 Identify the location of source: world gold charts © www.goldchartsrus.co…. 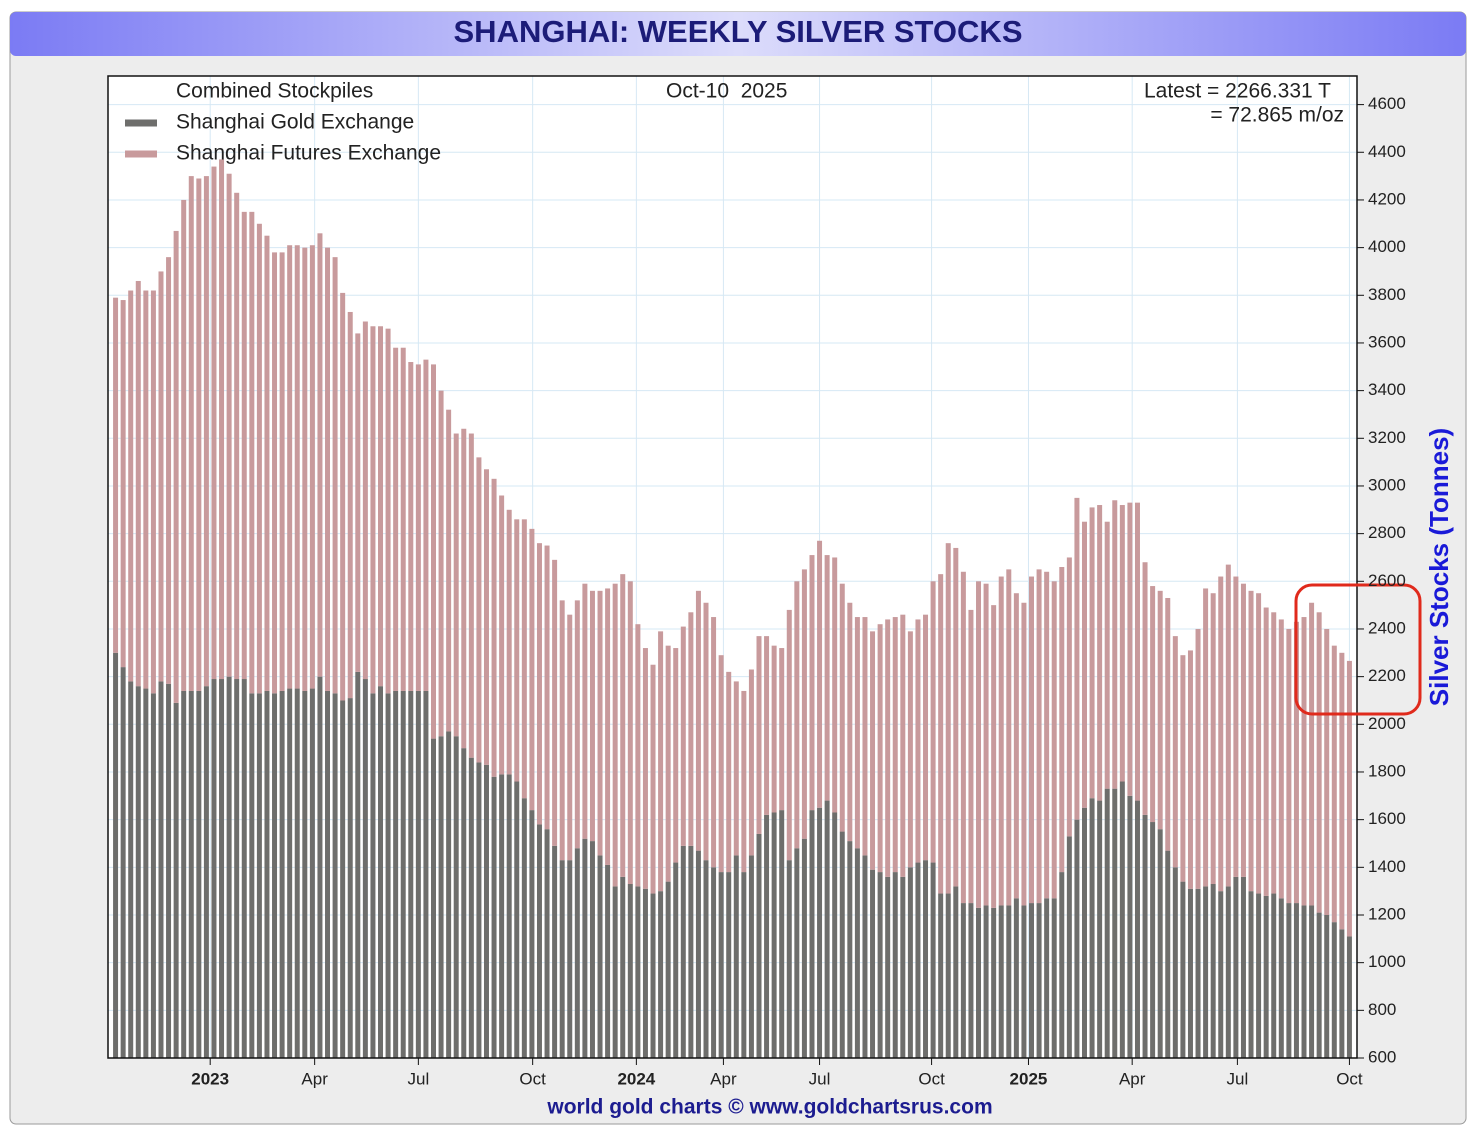
(769, 1107).